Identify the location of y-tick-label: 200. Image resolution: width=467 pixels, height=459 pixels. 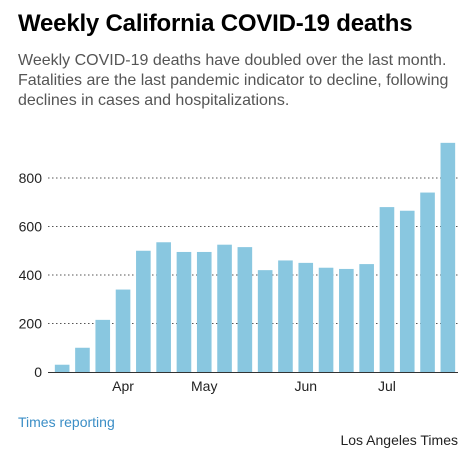
(31, 324).